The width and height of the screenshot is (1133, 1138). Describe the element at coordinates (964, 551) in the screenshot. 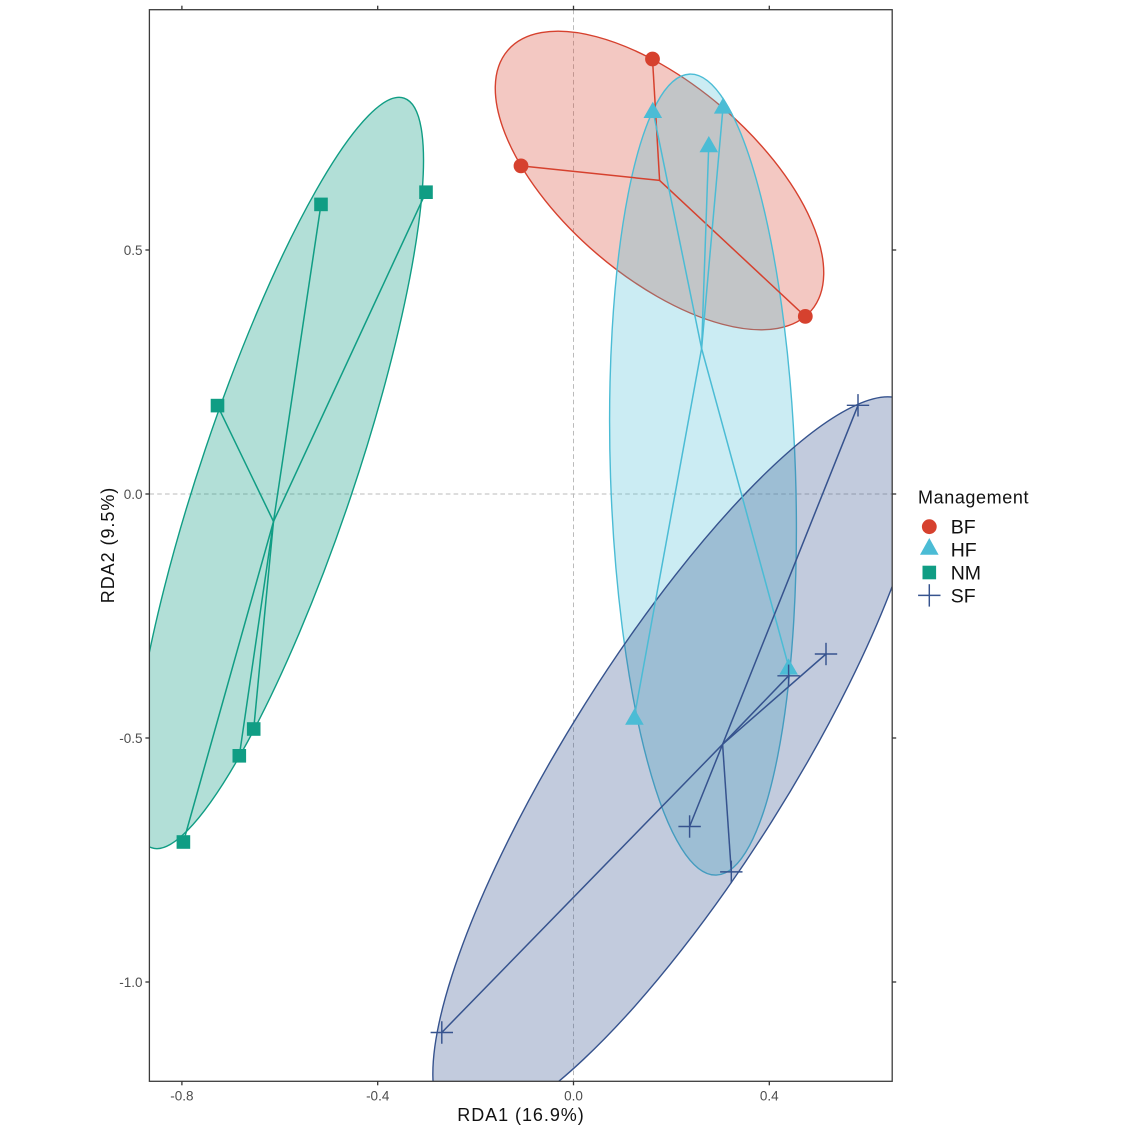

I see `svg-text: HF` at that location.